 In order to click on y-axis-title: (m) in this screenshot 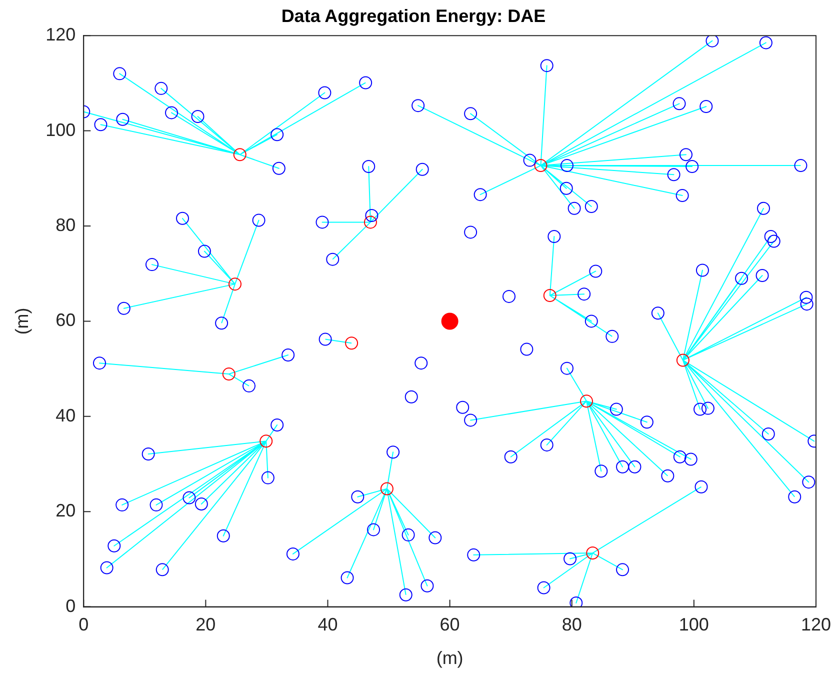, I will do `click(22, 321)`.